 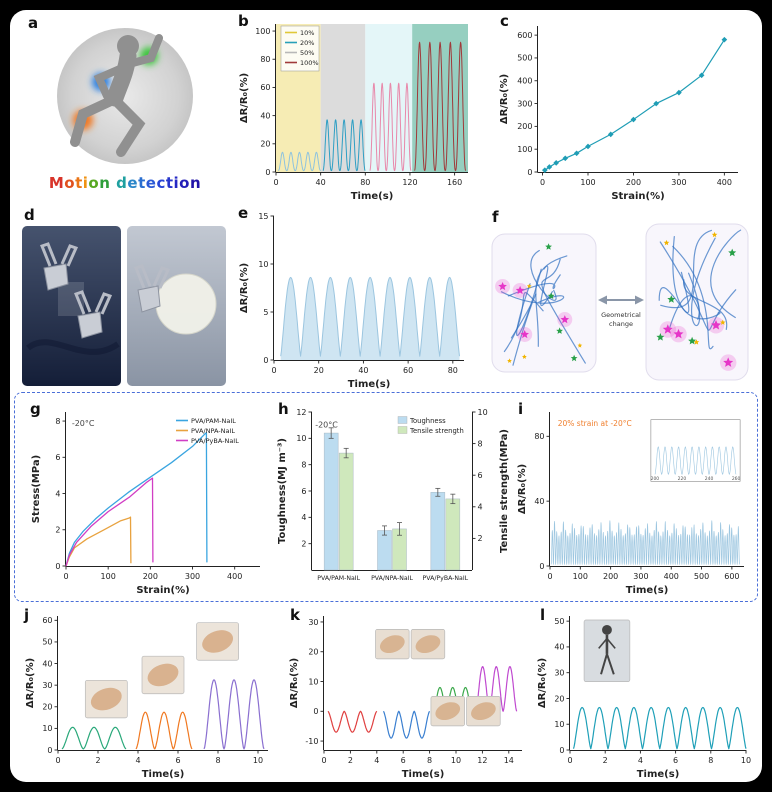 I want to click on panel-label-g: g, so click(x=35, y=409).